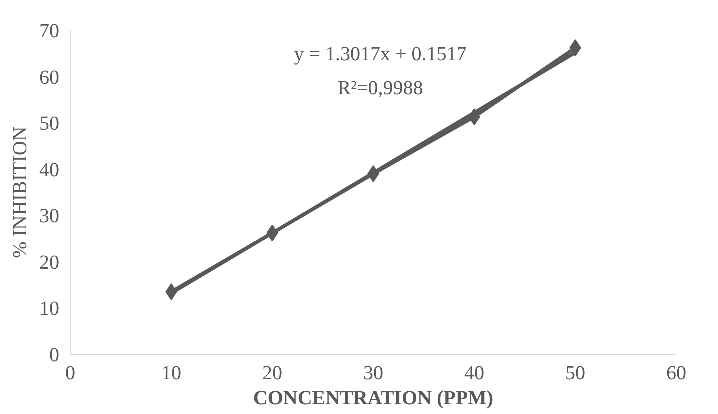  Describe the element at coordinates (50, 170) in the screenshot. I see `y-tick-label: 40` at that location.